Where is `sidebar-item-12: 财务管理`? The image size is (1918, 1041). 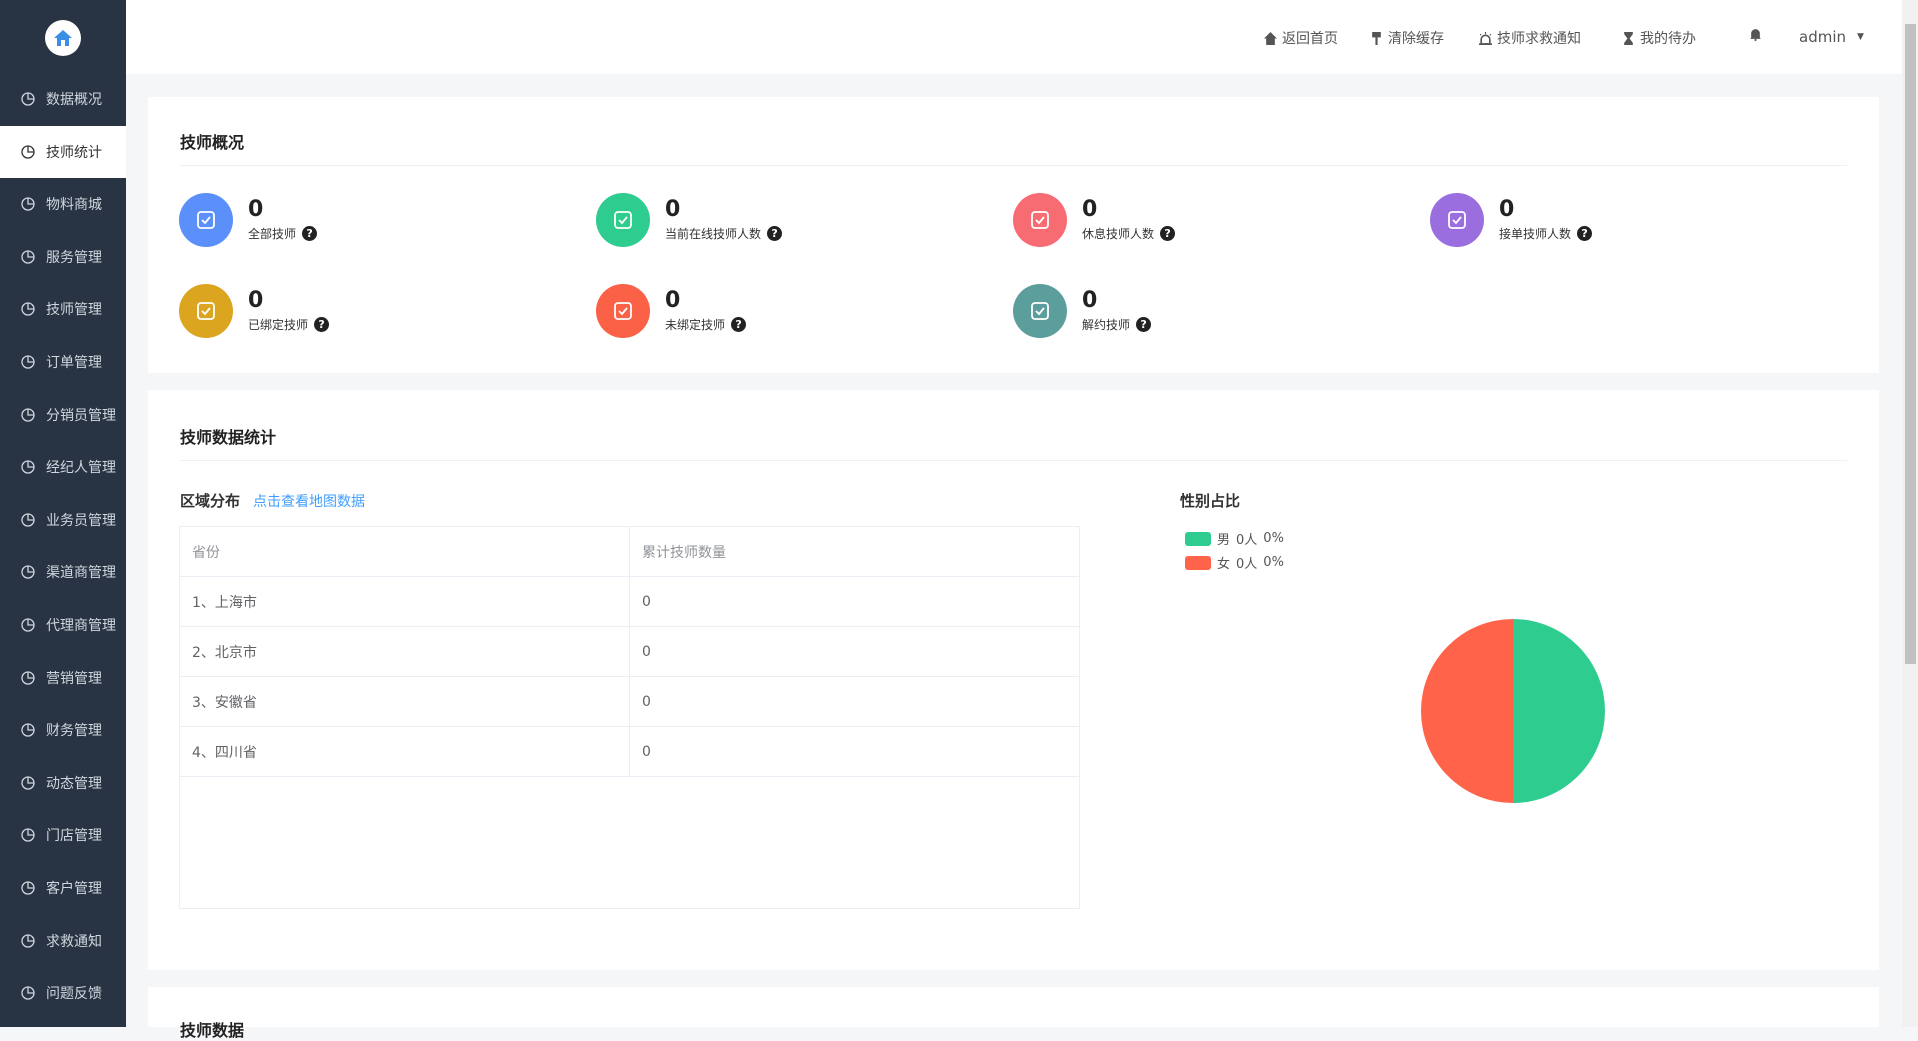
sidebar-item-12: 财务管理 is located at coordinates (63, 730).